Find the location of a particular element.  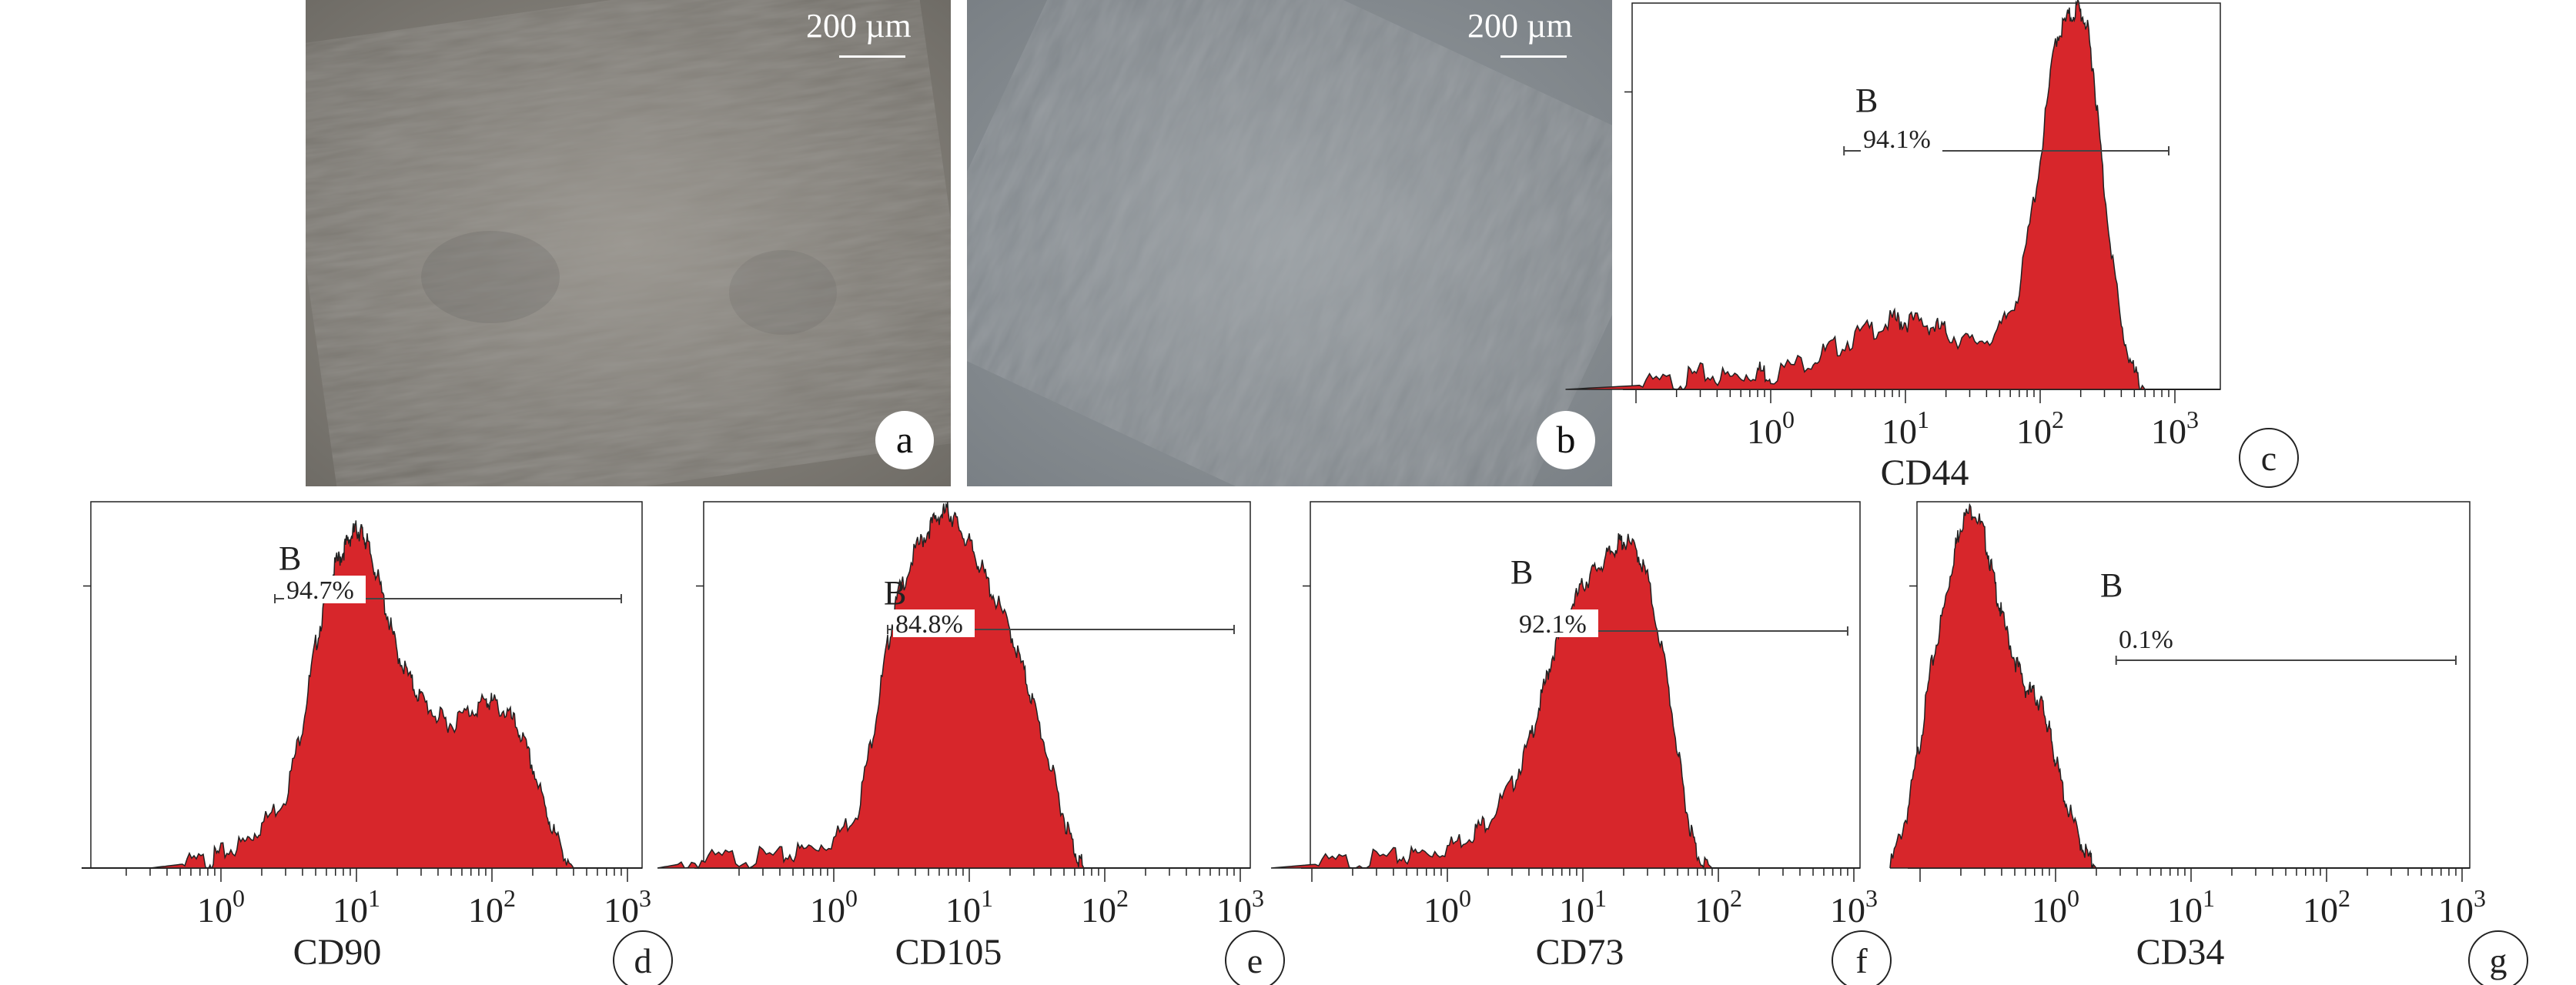

histogram-area-f is located at coordinates (1562, 701).